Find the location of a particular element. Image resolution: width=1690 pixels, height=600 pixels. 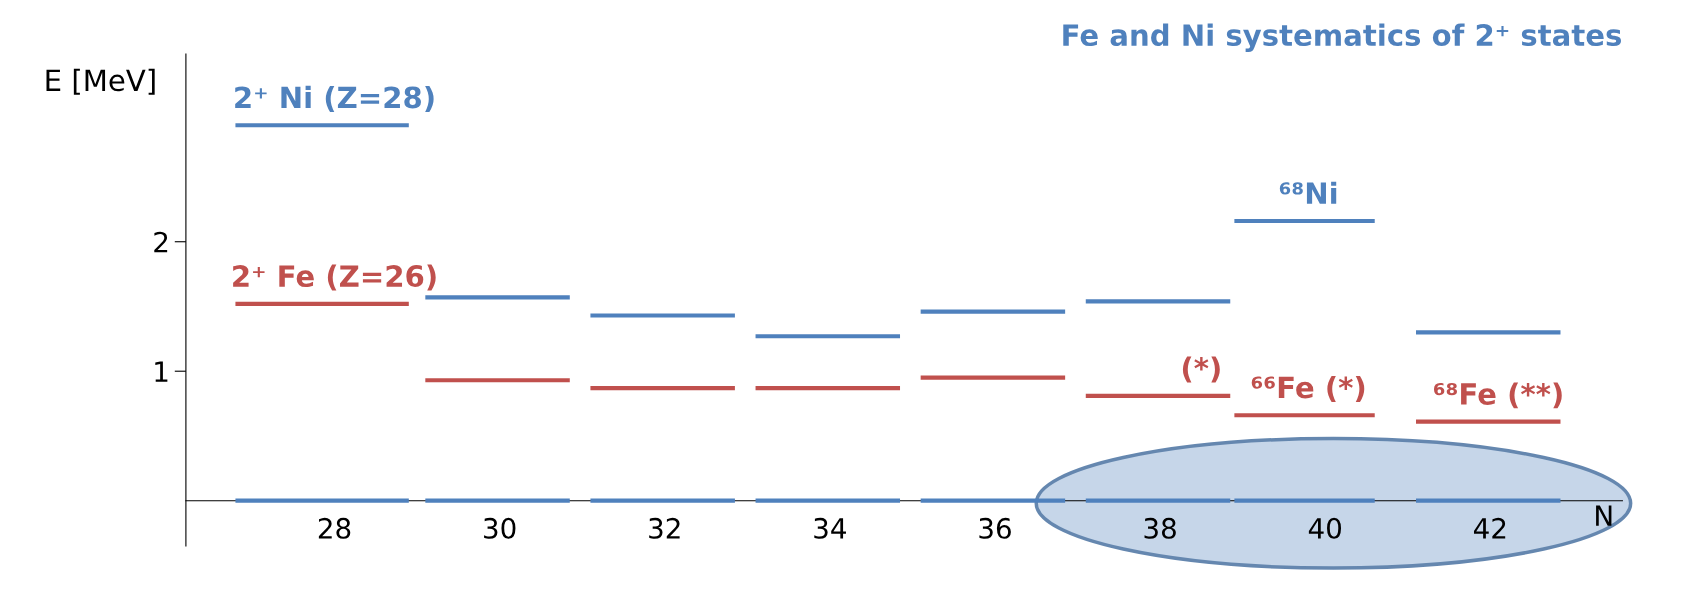

x-tick-label: 38 is located at coordinates (1160, 528).